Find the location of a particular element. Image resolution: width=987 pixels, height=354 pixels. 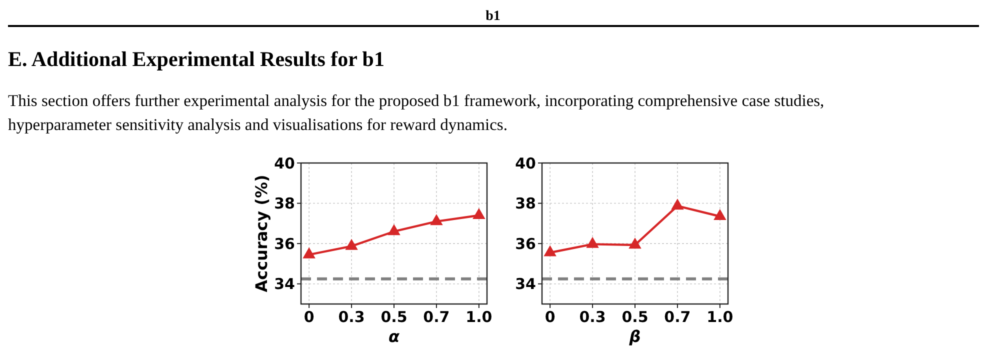

text: This section offers further experimental analysis for the proposed b1 framework, incorporating comprehensive case studies, is located at coordinates (416, 100).